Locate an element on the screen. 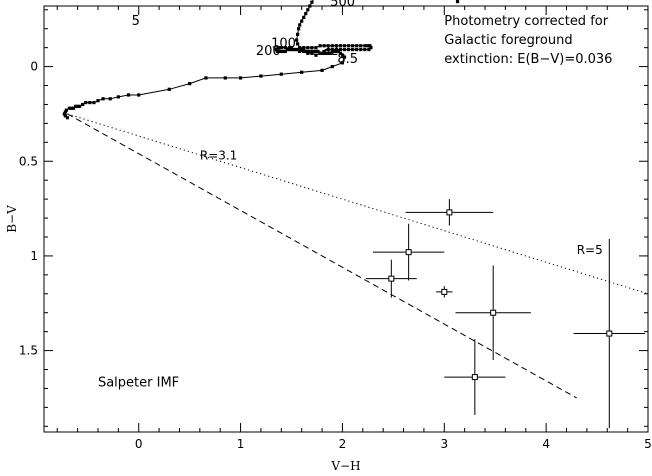 Image resolution: width=652 pixels, height=476 pixels. track-age-label: 8.5 is located at coordinates (347, 59).